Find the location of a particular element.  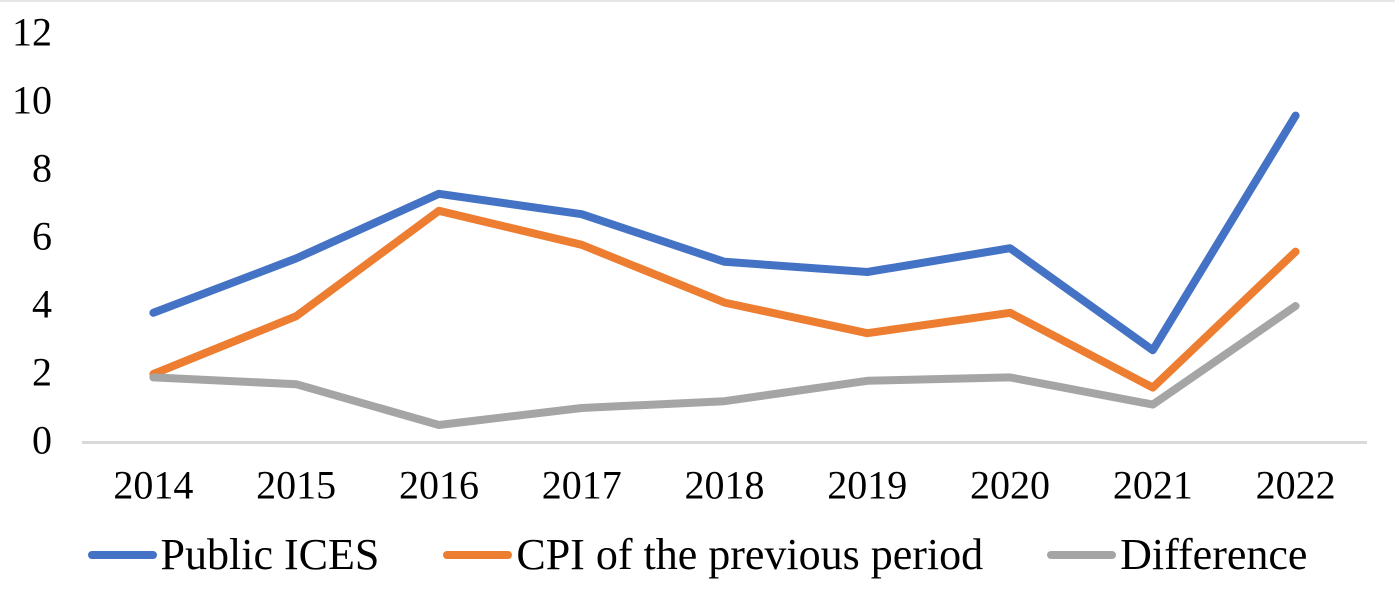

x-tick-label: 2021 is located at coordinates (1153, 485).